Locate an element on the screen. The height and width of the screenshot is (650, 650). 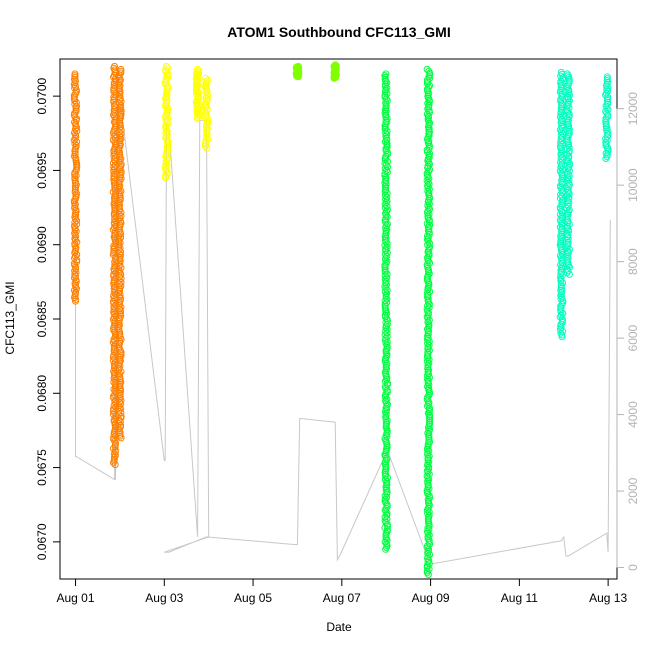
x-tick-label: Aug 03 is located at coordinates (164, 598).